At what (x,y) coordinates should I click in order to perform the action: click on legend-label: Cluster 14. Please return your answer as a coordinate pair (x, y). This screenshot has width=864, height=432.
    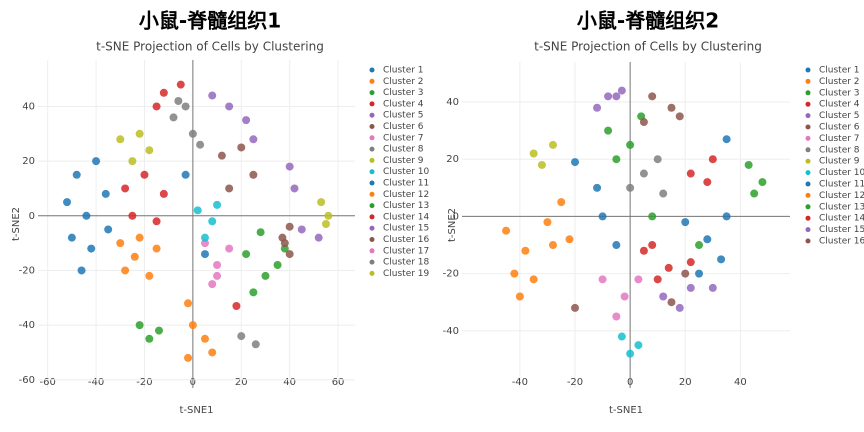
    Looking at the image, I should click on (406, 217).